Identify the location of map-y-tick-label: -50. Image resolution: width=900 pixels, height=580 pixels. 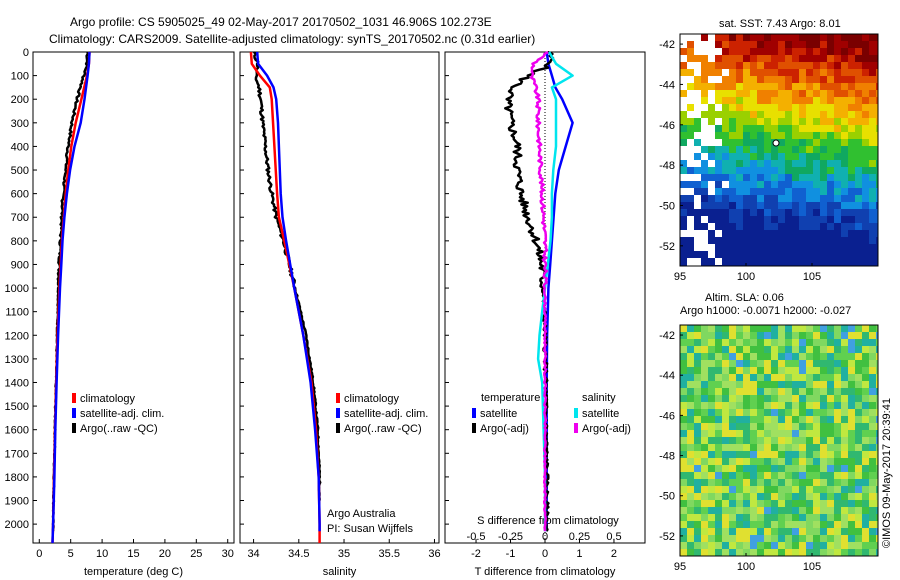
(667, 206).